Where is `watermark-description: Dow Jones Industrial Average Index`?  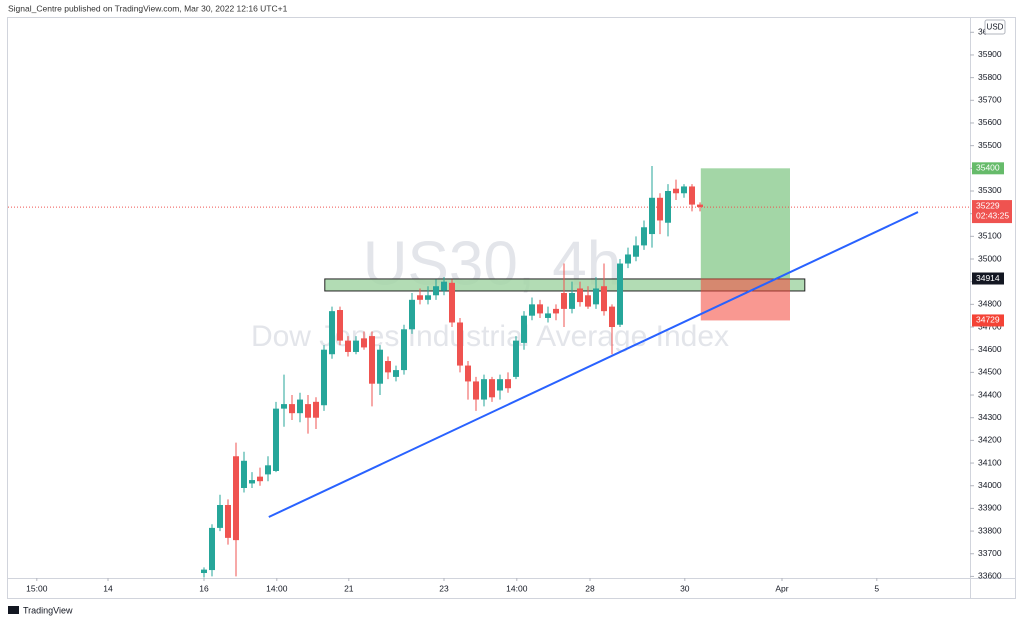 watermark-description: Dow Jones Industrial Average Index is located at coordinates (490, 336).